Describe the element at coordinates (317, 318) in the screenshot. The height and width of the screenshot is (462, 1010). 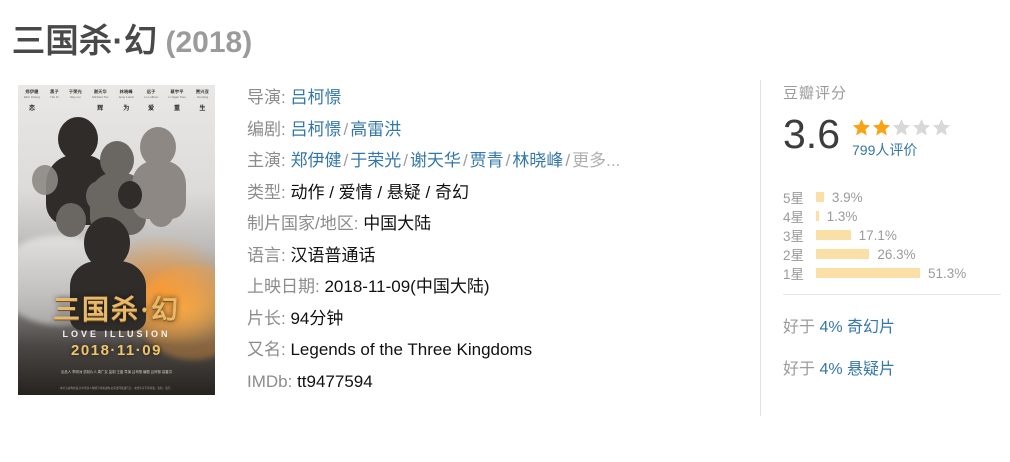
I see `info-row-value: 94分钟` at that location.